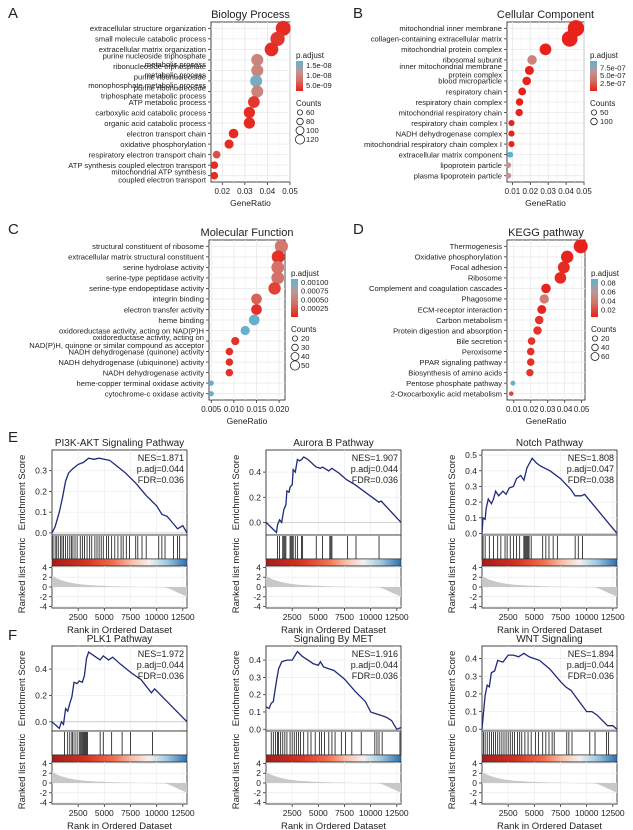 The height and width of the screenshot is (830, 633). What do you see at coordinates (591, 458) in the screenshot?
I see `stat-label: NES=1.808` at bounding box center [591, 458].